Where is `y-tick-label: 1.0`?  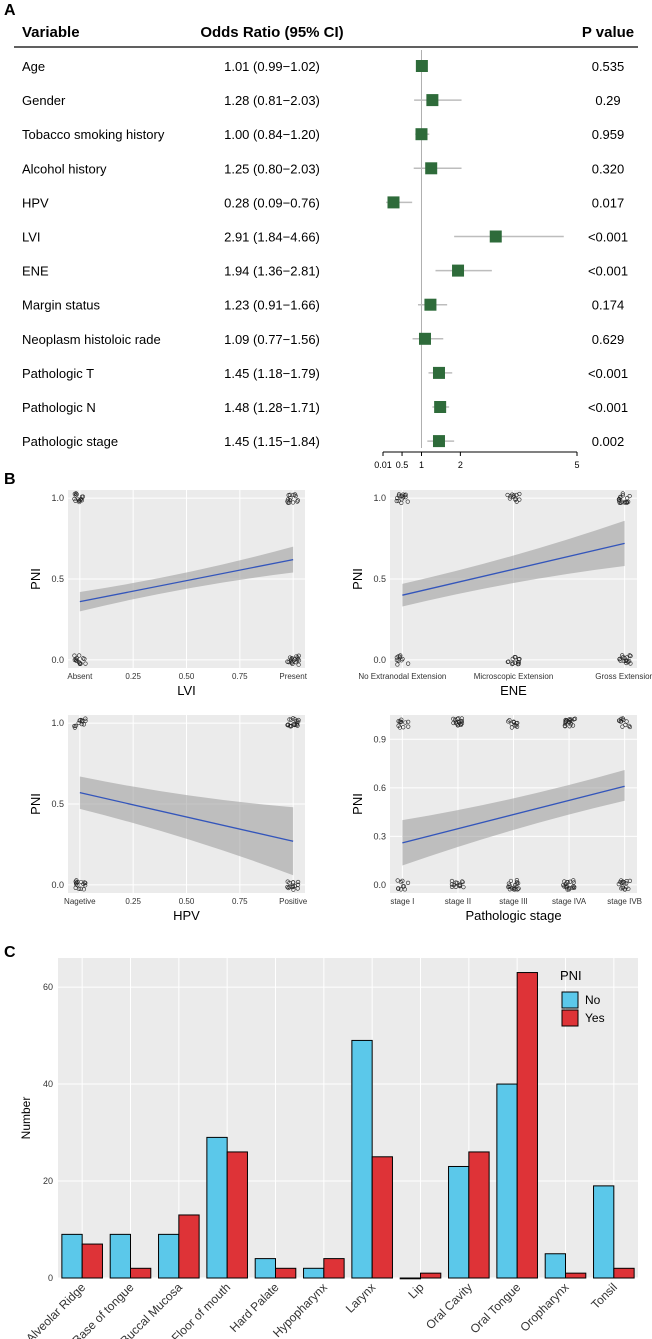 y-tick-label: 1.0 is located at coordinates (57, 723).